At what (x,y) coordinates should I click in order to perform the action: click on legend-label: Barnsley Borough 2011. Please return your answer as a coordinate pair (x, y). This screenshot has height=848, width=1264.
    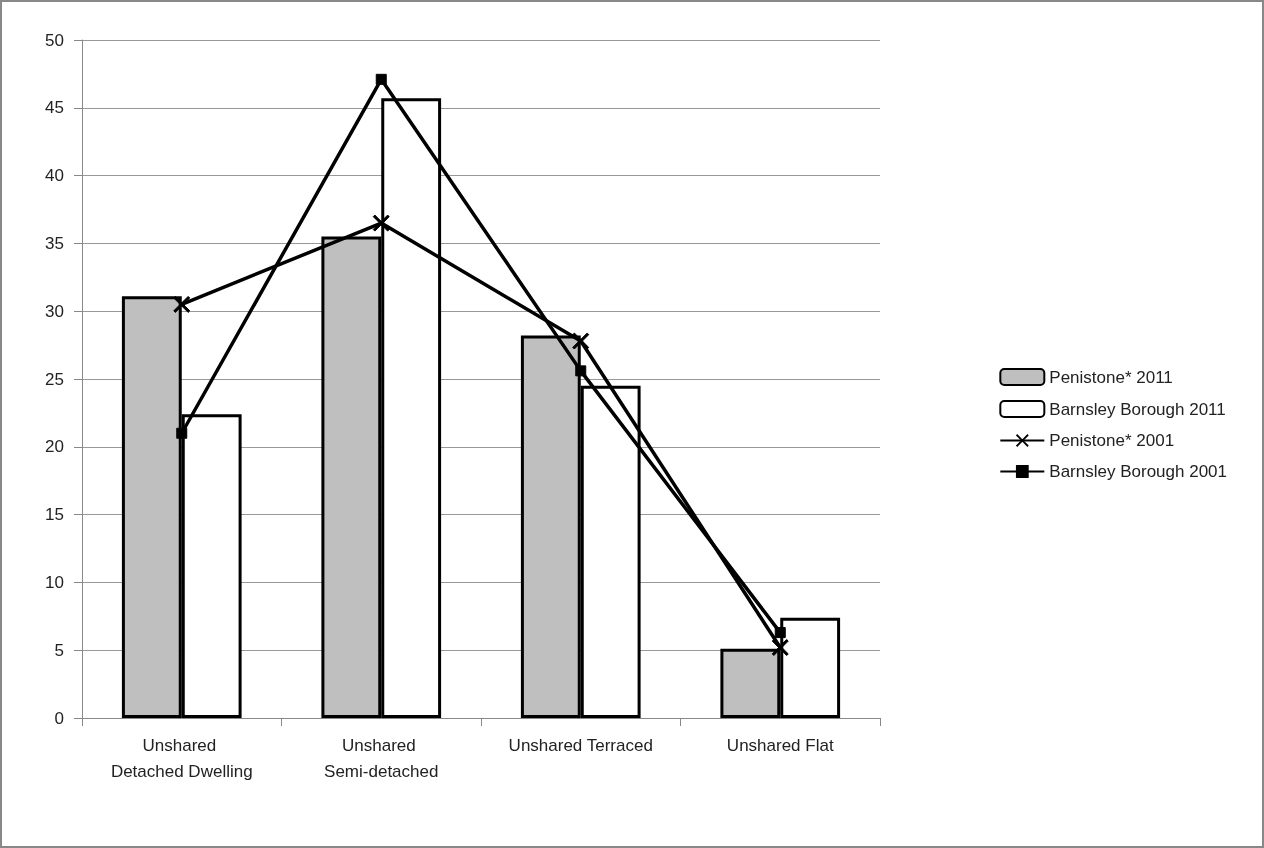
    Looking at the image, I should click on (1137, 409).